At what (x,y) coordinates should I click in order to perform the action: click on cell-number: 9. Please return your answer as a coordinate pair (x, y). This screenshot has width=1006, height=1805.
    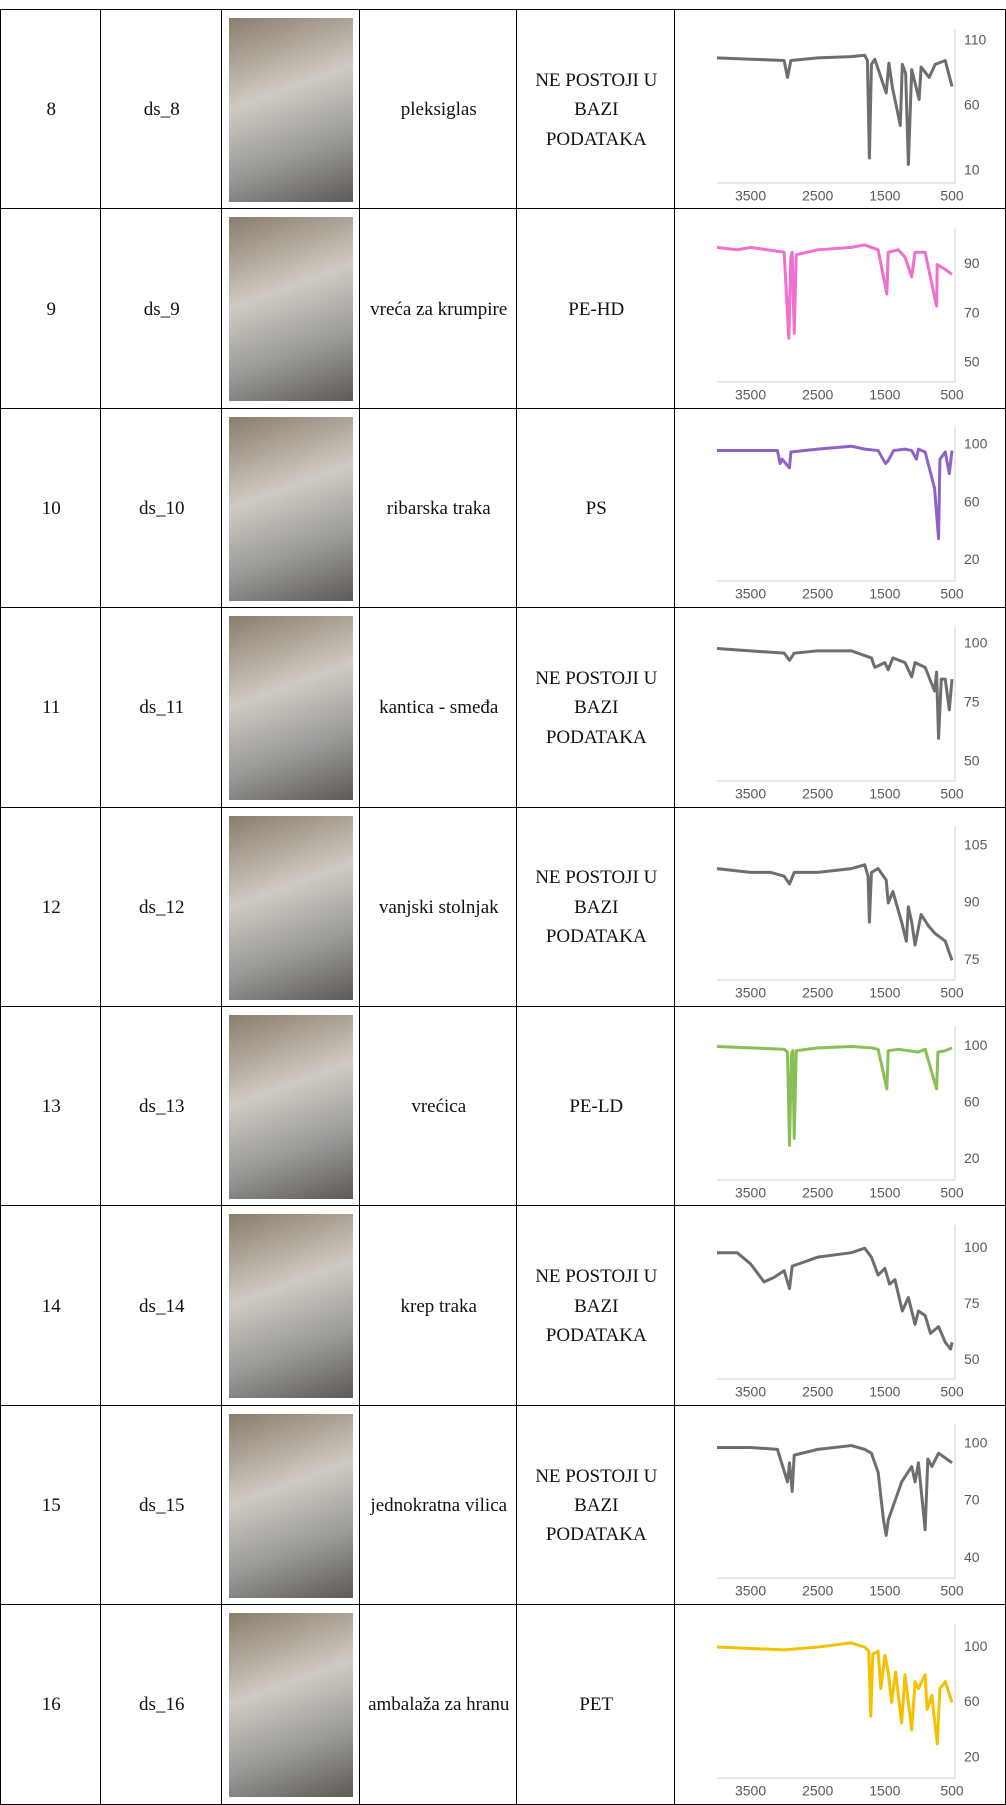
    Looking at the image, I should click on (51, 309).